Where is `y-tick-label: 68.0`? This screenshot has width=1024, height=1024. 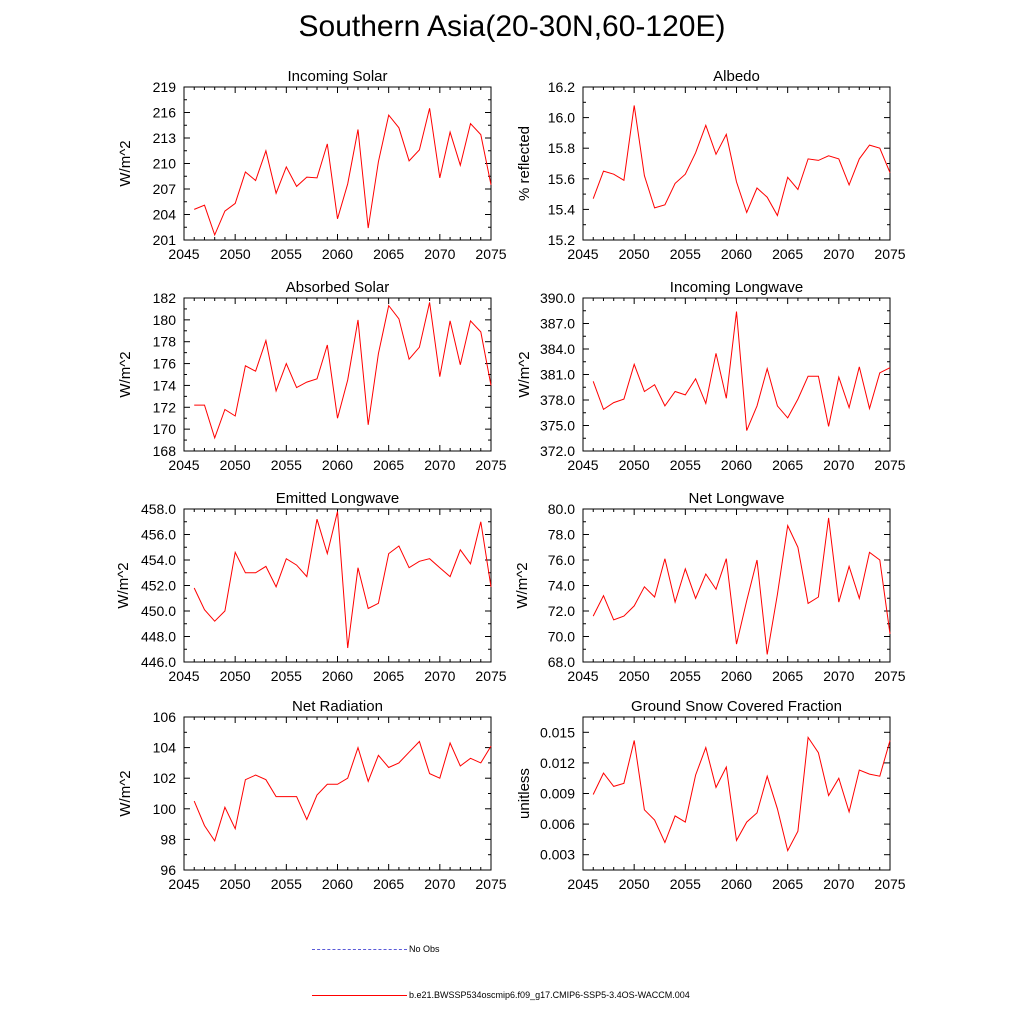
y-tick-label: 68.0 is located at coordinates (561, 662).